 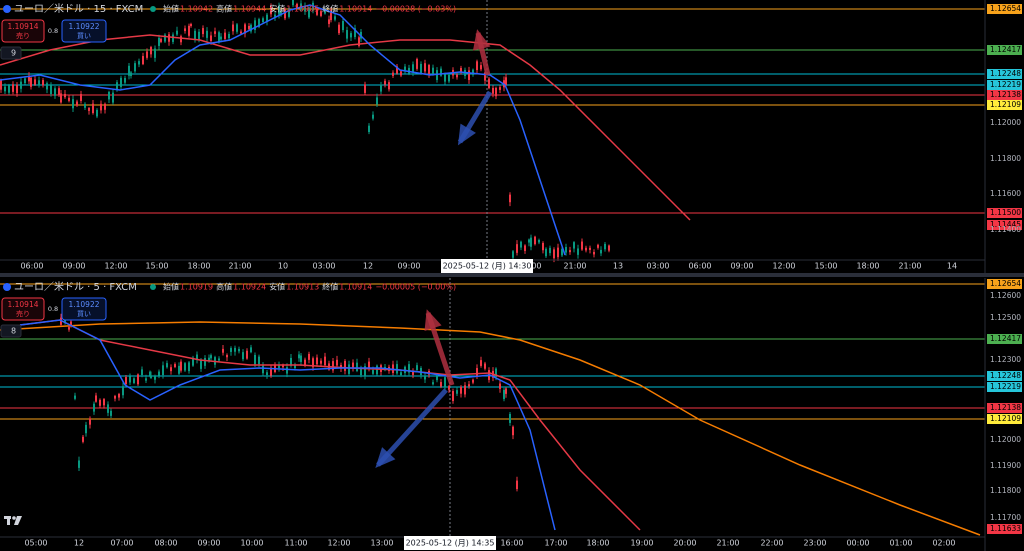 What do you see at coordinates (330, 287) in the screenshot?
I see `ohlc-key: 終値` at bounding box center [330, 287].